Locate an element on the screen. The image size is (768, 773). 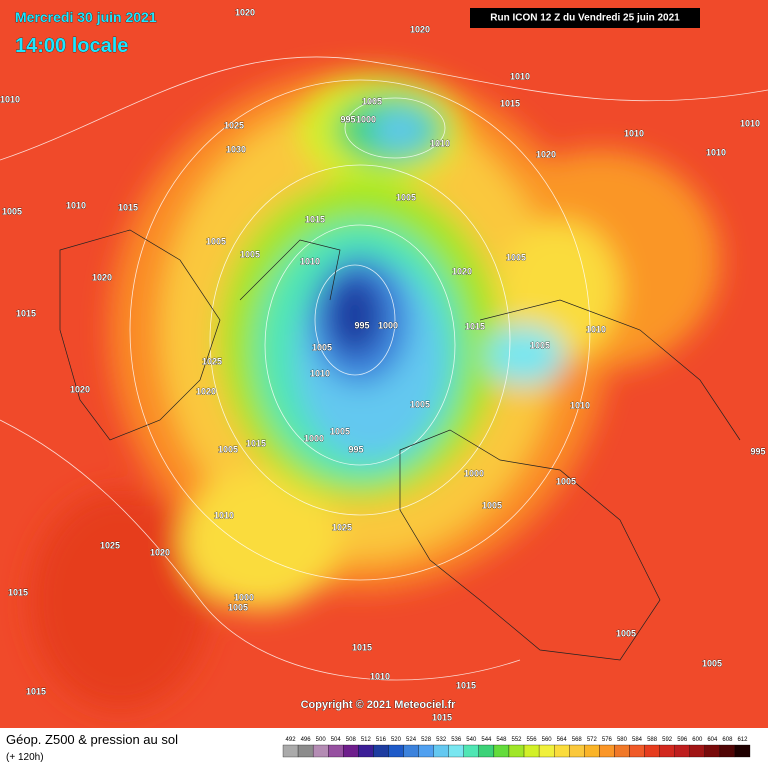
colorbar-label: 600 is located at coordinates (697, 740).